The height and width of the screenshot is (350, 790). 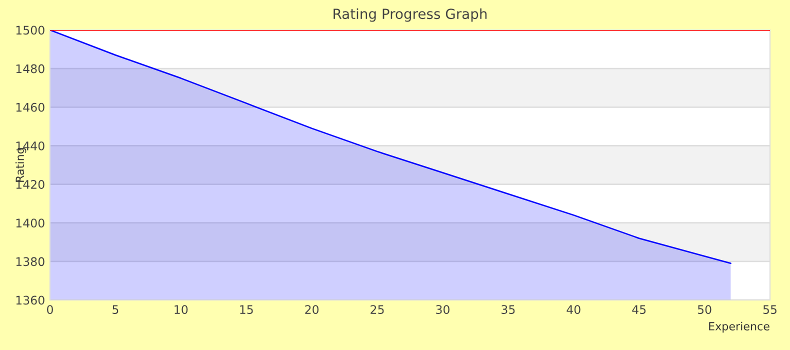 I want to click on x-tick-label: 10, so click(x=181, y=309).